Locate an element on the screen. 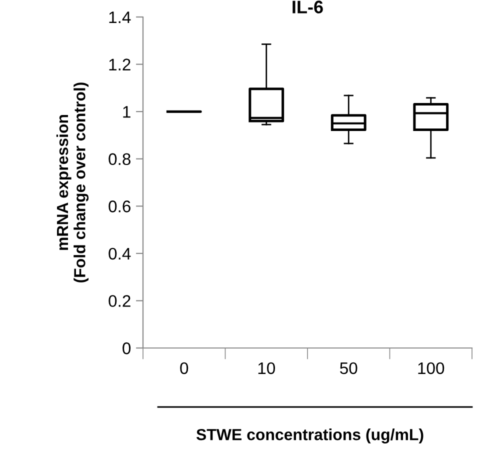  y-tick-label: 0.6 is located at coordinates (119, 206).